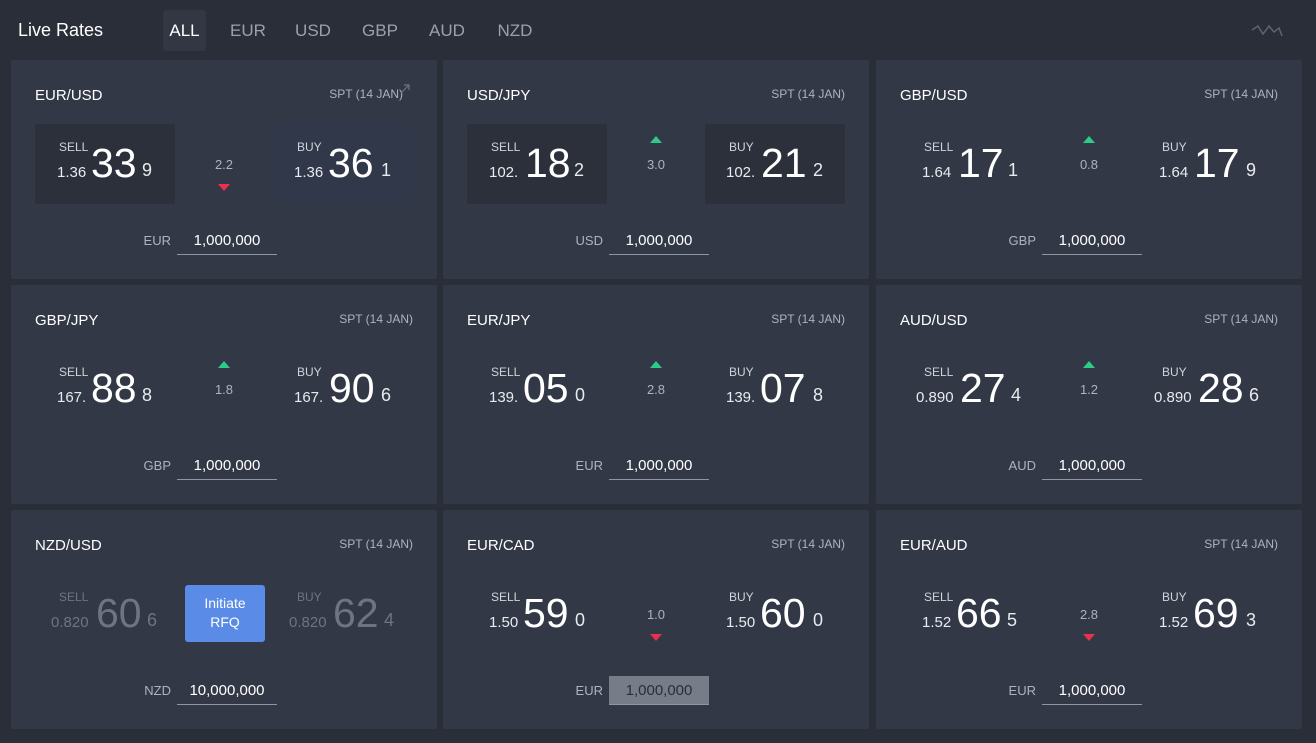 Image resolution: width=1316 pixels, height=743 pixels. What do you see at coordinates (1174, 172) in the screenshot?
I see `buy-prefix: 1.64` at bounding box center [1174, 172].